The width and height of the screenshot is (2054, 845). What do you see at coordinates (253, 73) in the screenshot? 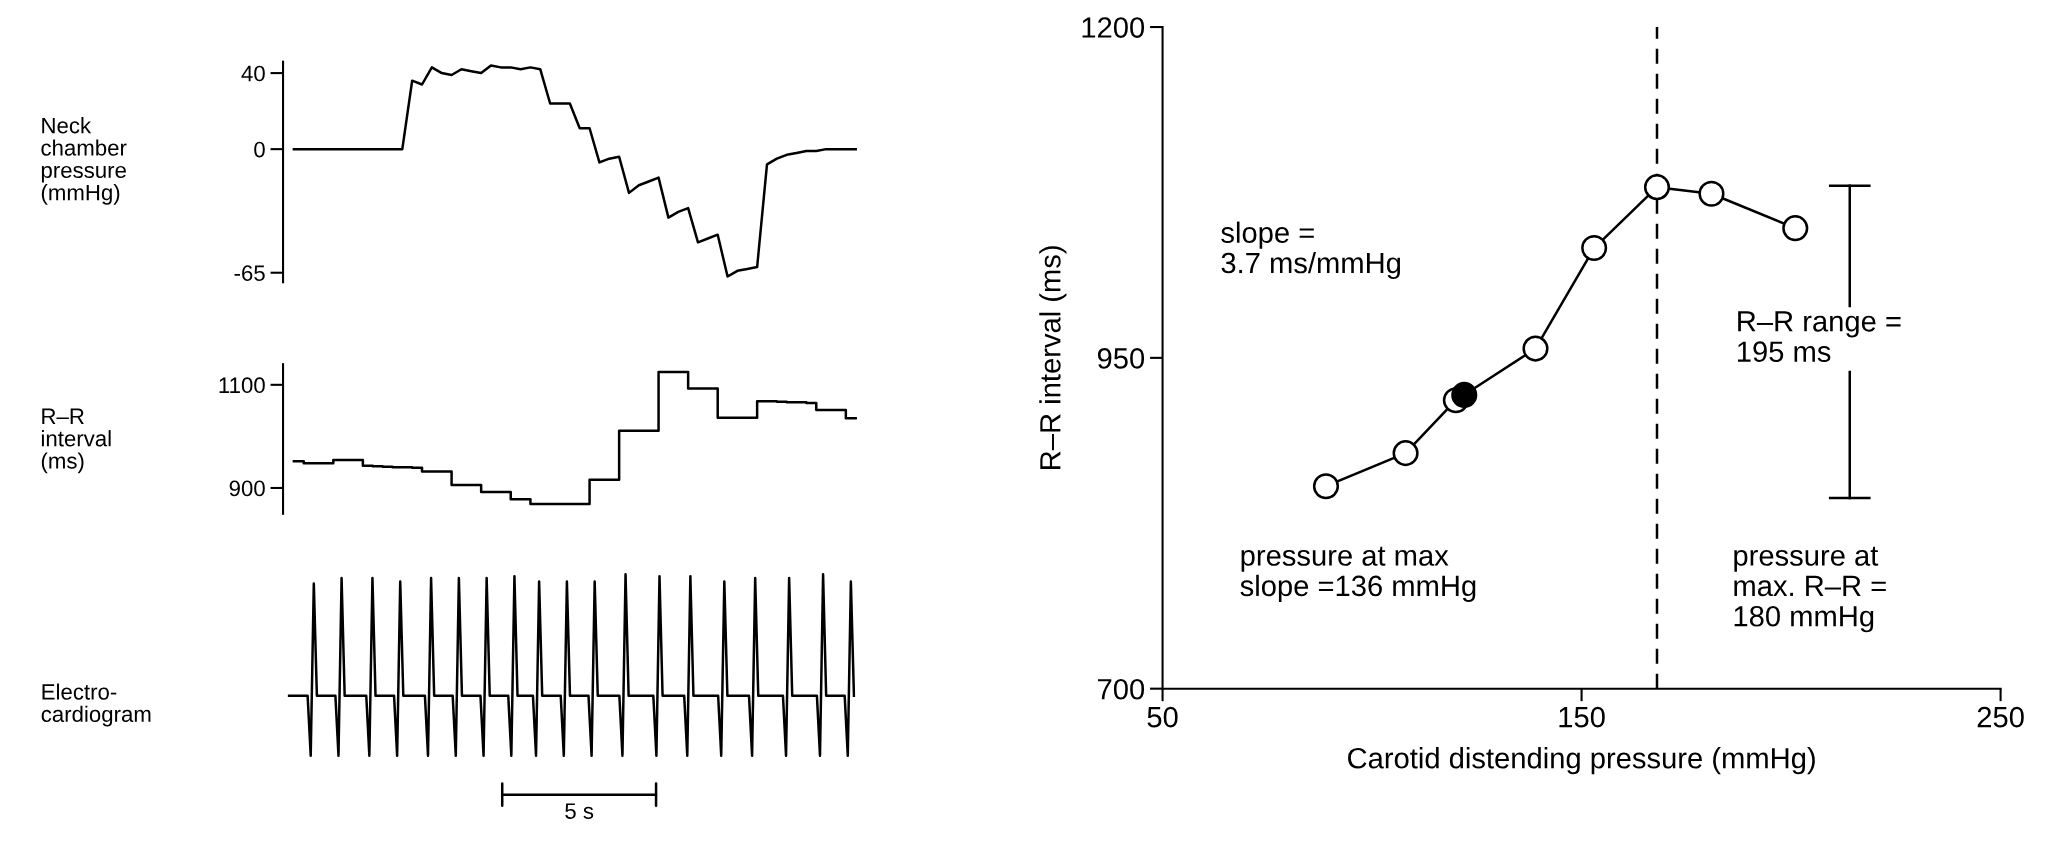
I see `y-tick-label: 40` at bounding box center [253, 73].